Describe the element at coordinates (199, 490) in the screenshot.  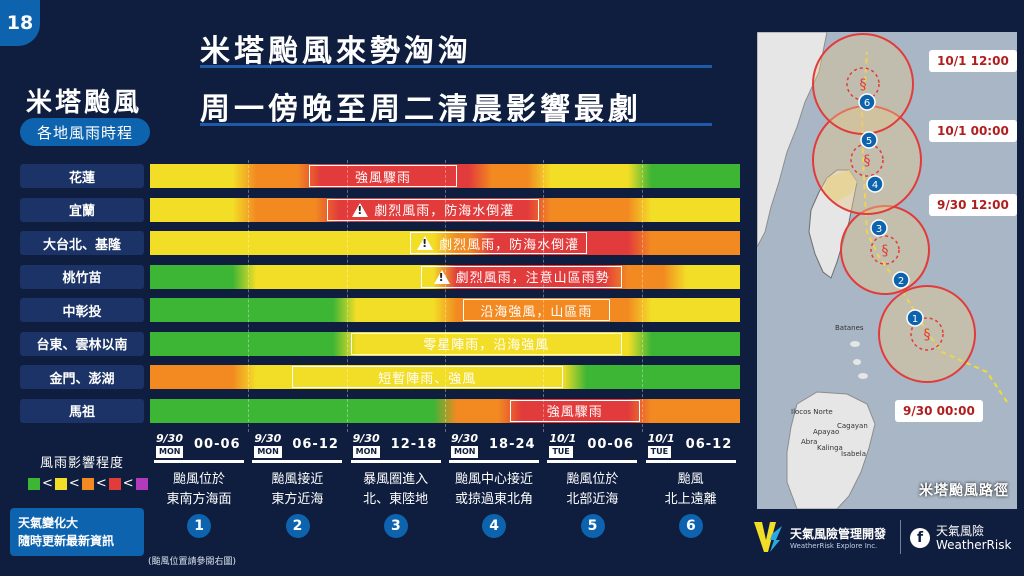
I see `typhoon-position-desc: 颱風位於 東南方海面` at that location.